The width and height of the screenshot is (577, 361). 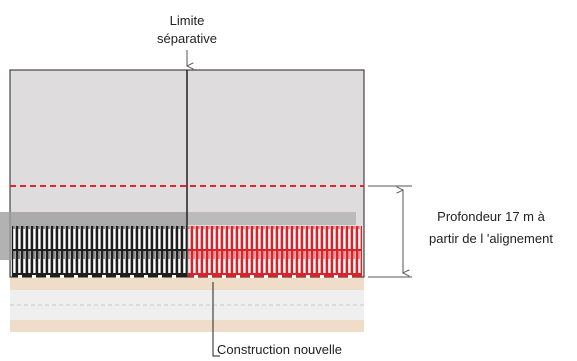 I want to click on label-profondeur-line1: Profondeur 17 m à, so click(x=491, y=216).